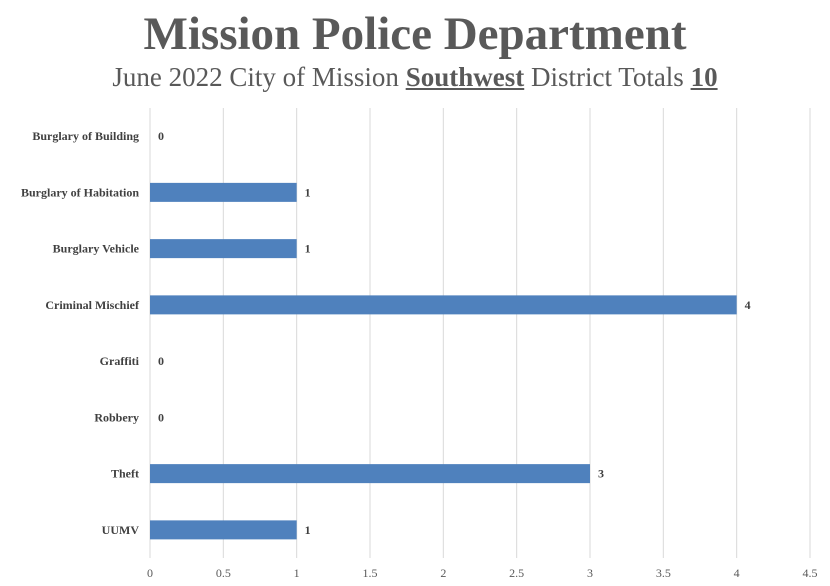 The width and height of the screenshot is (830, 586). Describe the element at coordinates (92, 305) in the screenshot. I see `category-label: Criminal Mischief` at that location.